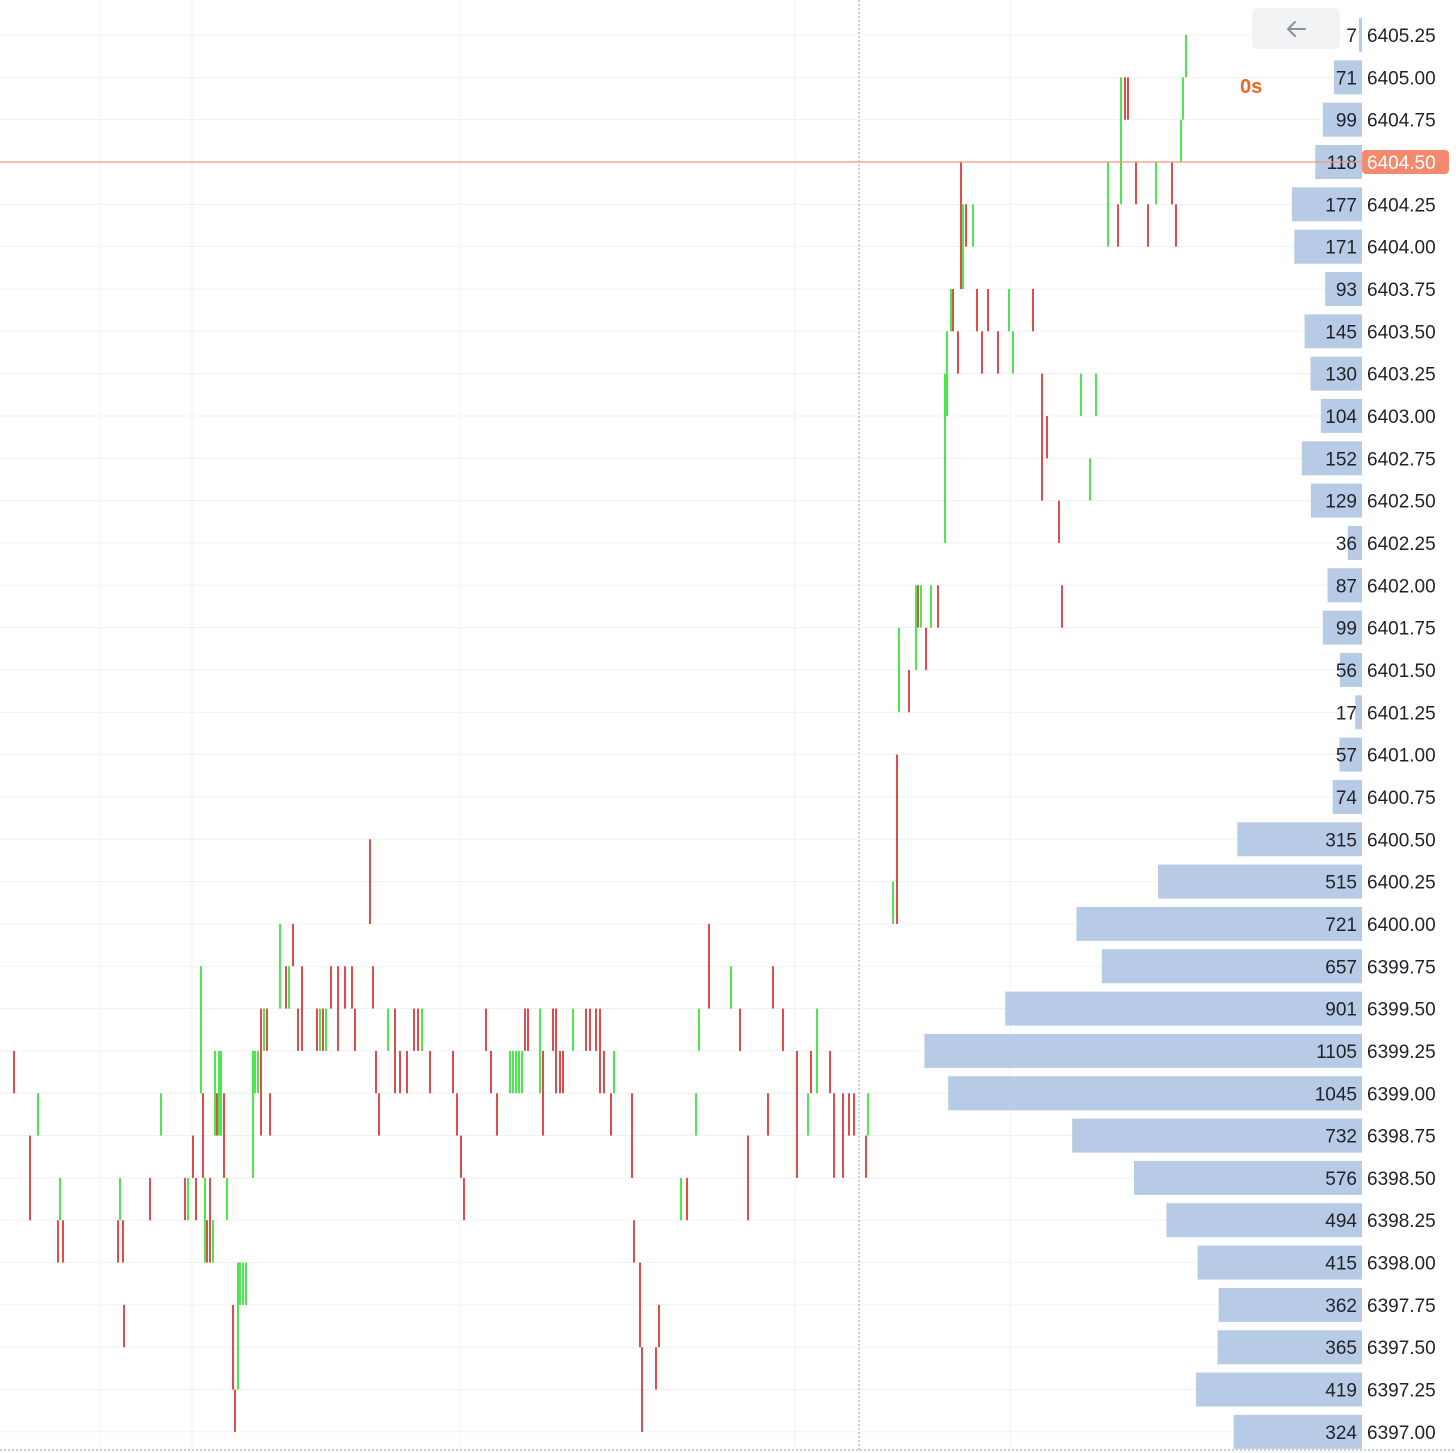  Describe the element at coordinates (1401, 248) in the screenshot. I see `price-axis-label: 6404.00` at that location.